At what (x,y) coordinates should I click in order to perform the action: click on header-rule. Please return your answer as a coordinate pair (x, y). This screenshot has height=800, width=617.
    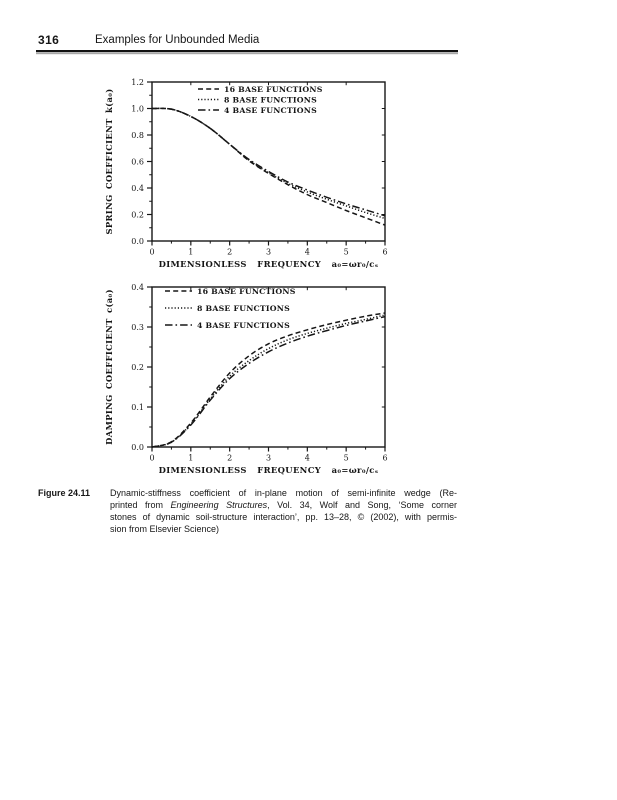
    Looking at the image, I should click on (247, 51).